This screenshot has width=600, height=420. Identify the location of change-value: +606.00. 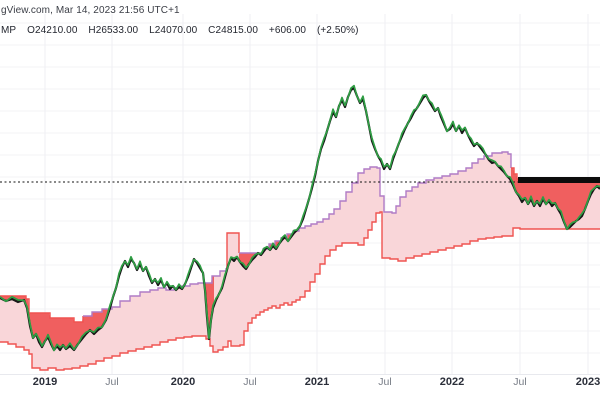
(287, 30).